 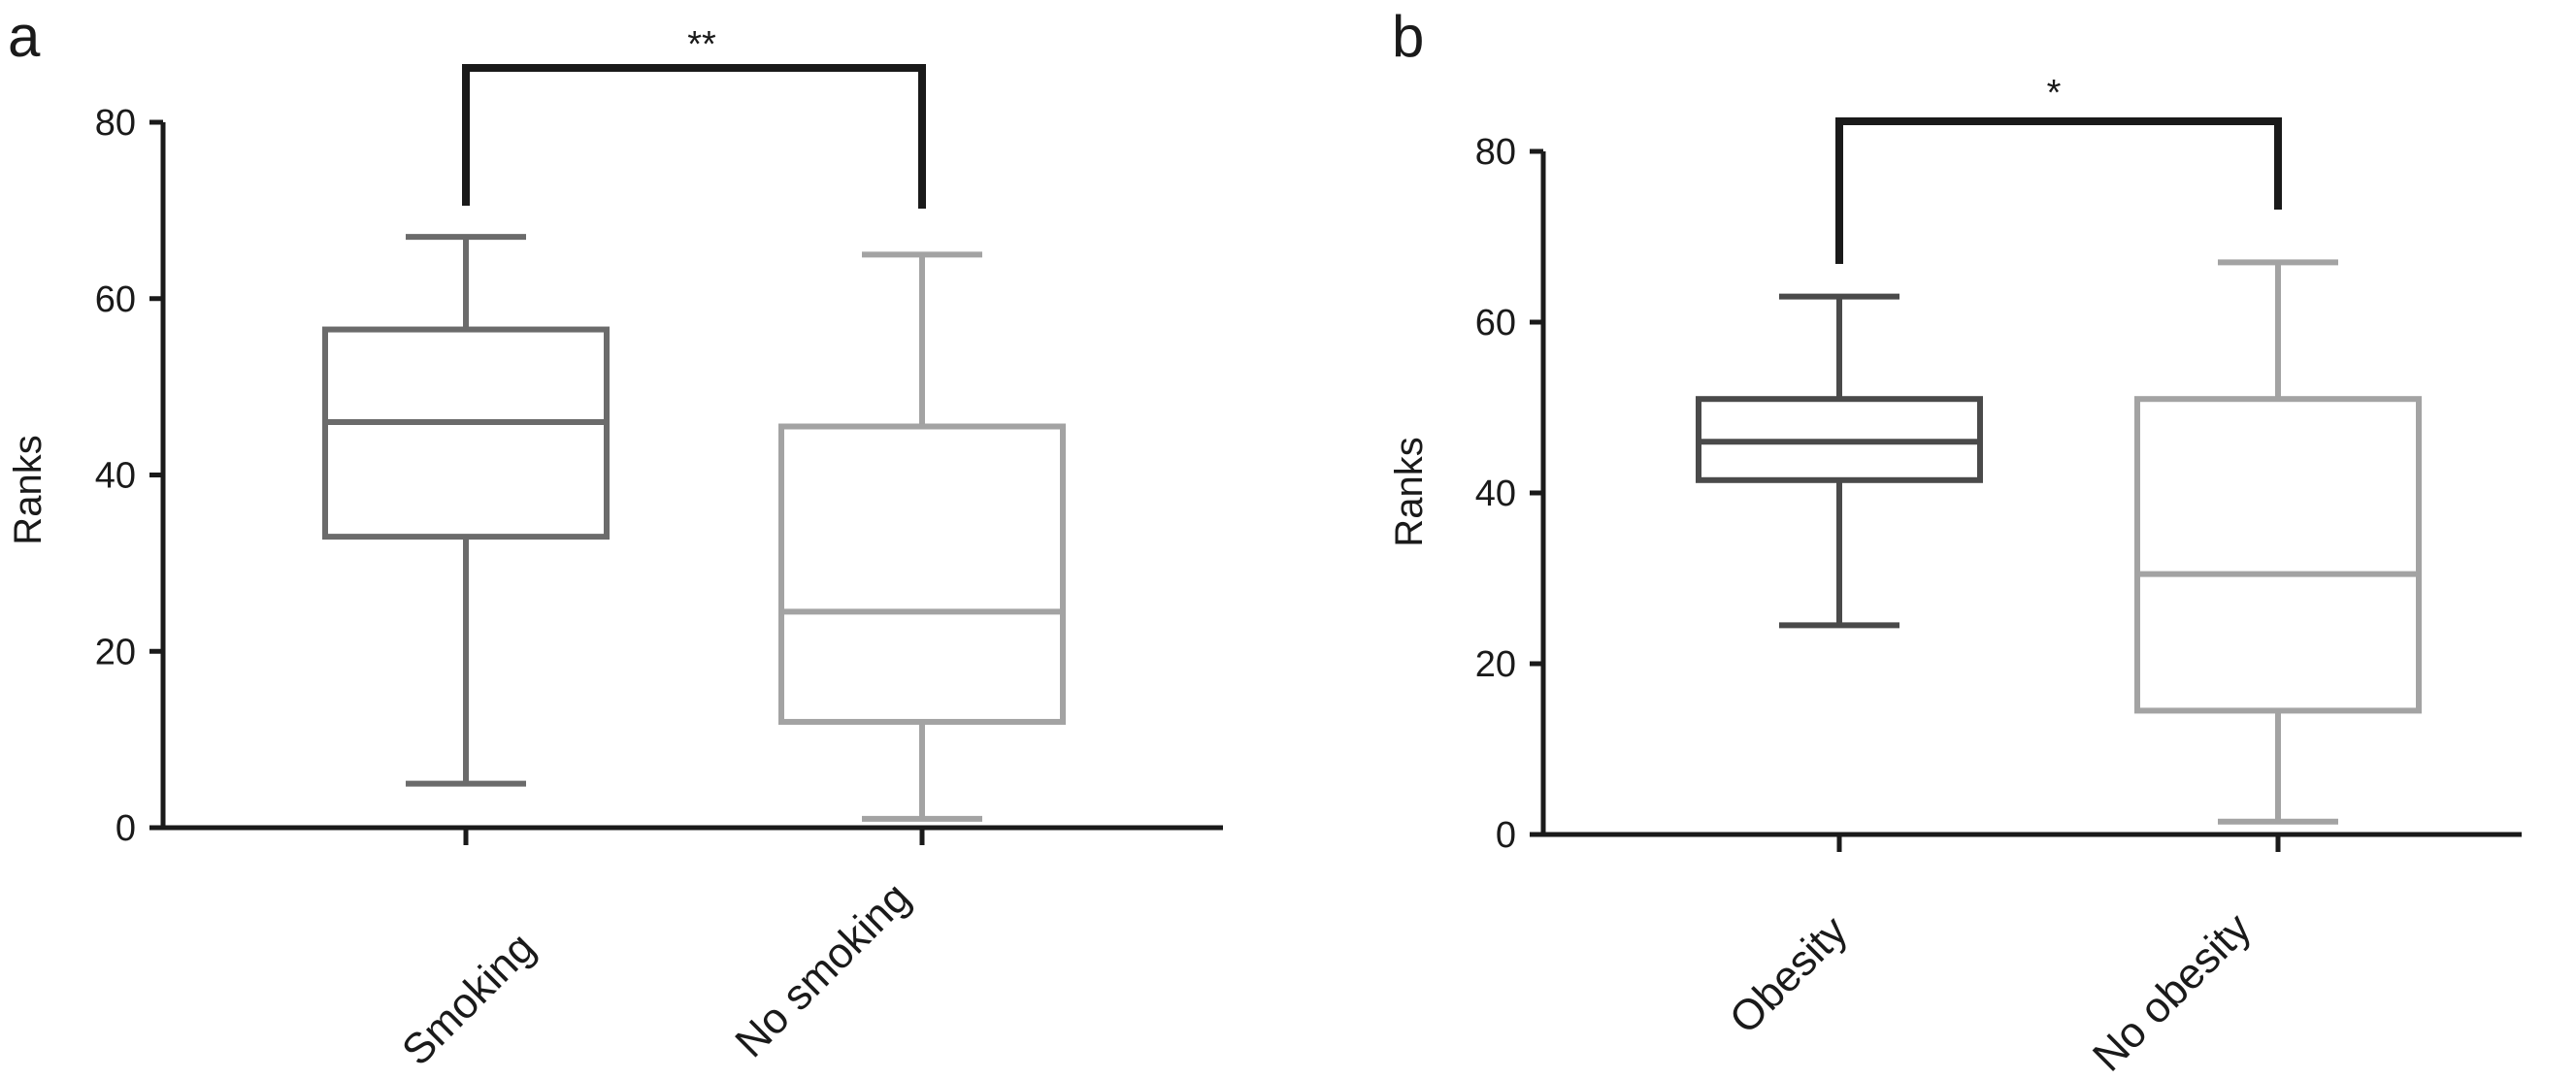 I want to click on panel-b-y-tick-label: 60, so click(x=1495, y=323).